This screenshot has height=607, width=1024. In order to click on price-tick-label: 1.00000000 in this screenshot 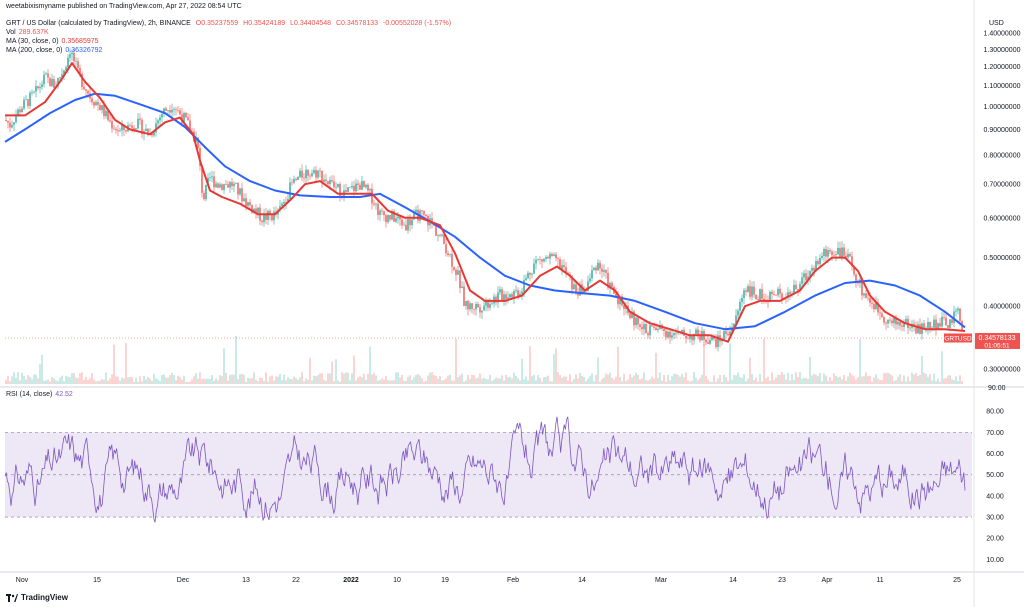, I will do `click(1002, 107)`.